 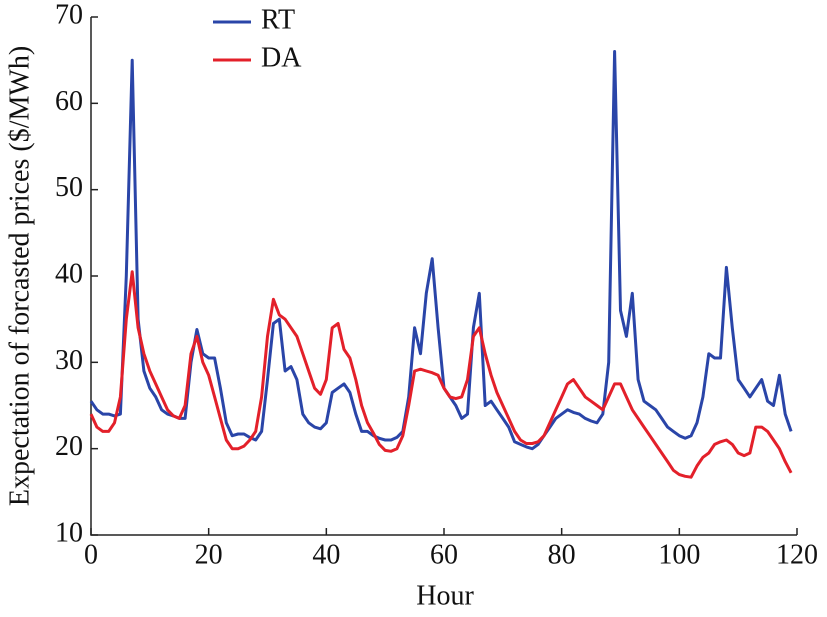 I want to click on y-tick-label: 50, so click(x=69, y=187).